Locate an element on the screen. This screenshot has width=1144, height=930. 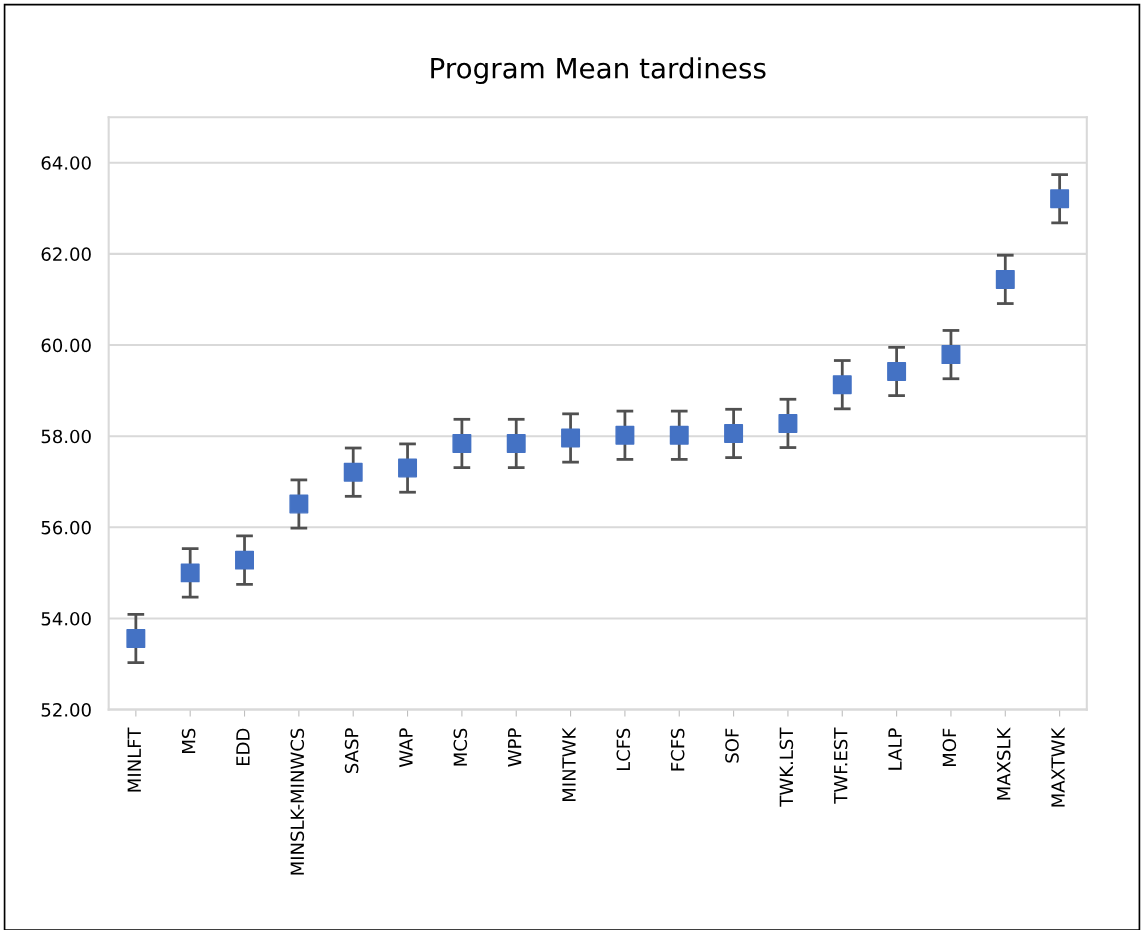
x-tick-label: LCFS is located at coordinates (623, 749).